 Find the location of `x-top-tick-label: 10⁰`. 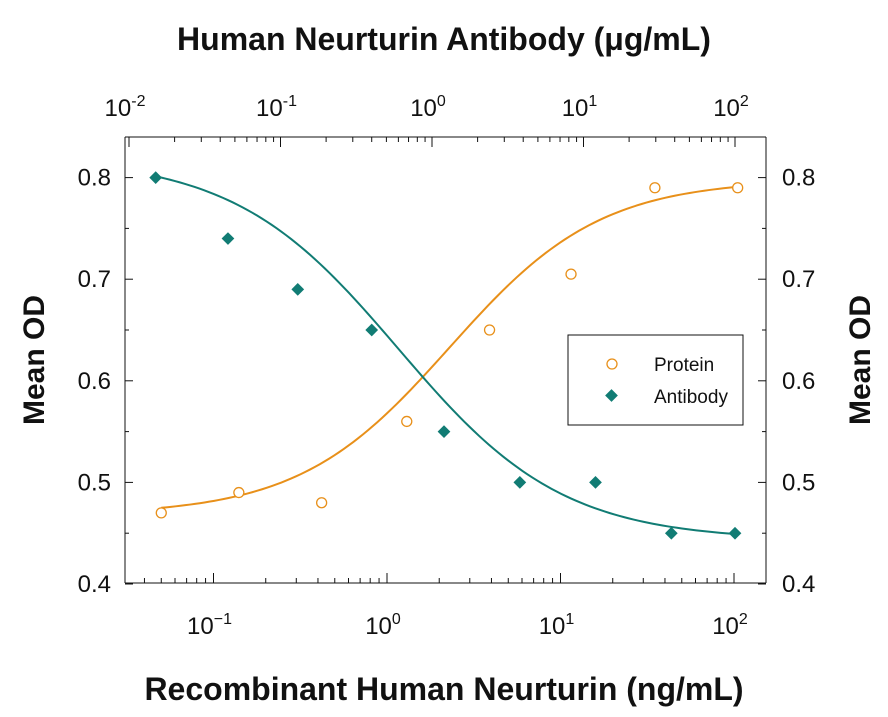

x-top-tick-label: 10⁰ is located at coordinates (428, 107).